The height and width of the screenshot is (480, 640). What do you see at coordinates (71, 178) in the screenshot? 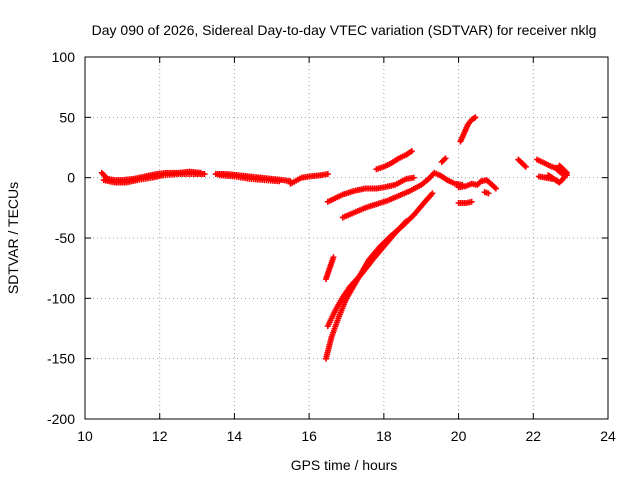
I see `y-tick-label: 0` at bounding box center [71, 178].